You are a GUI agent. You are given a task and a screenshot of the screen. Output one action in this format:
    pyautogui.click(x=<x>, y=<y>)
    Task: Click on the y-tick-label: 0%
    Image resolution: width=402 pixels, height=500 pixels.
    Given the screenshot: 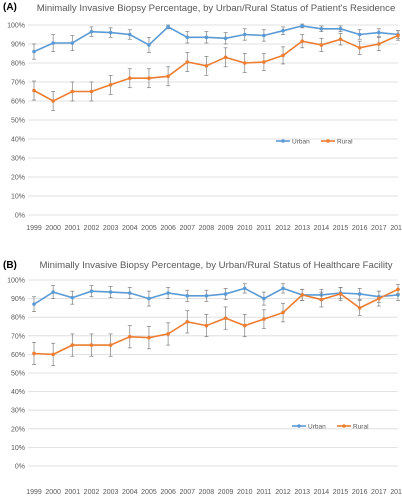 What is the action you would take?
    pyautogui.click(x=20, y=467)
    